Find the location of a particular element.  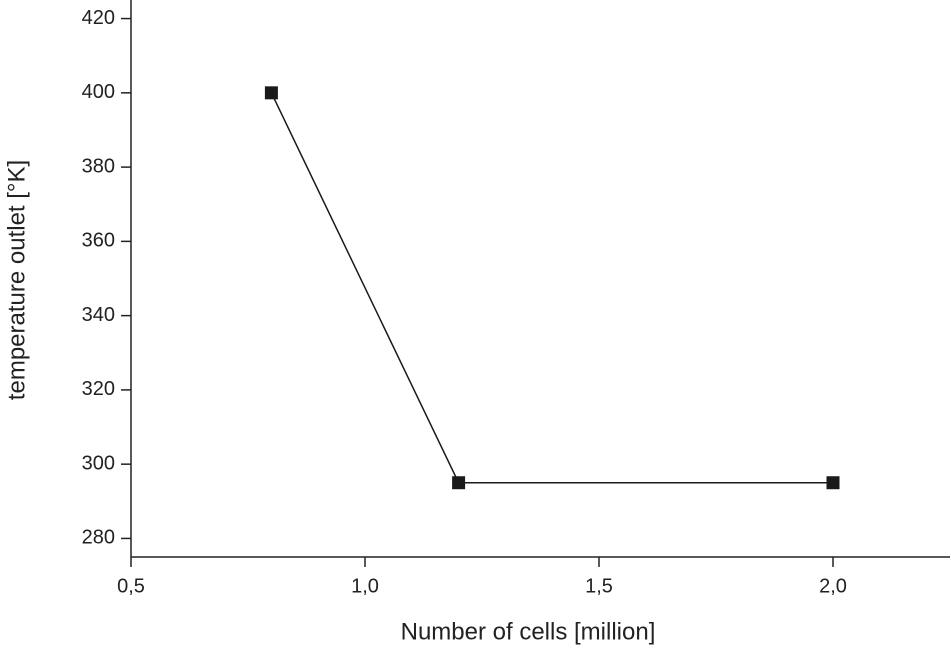

y-tick-label: 320 is located at coordinates (98, 389).